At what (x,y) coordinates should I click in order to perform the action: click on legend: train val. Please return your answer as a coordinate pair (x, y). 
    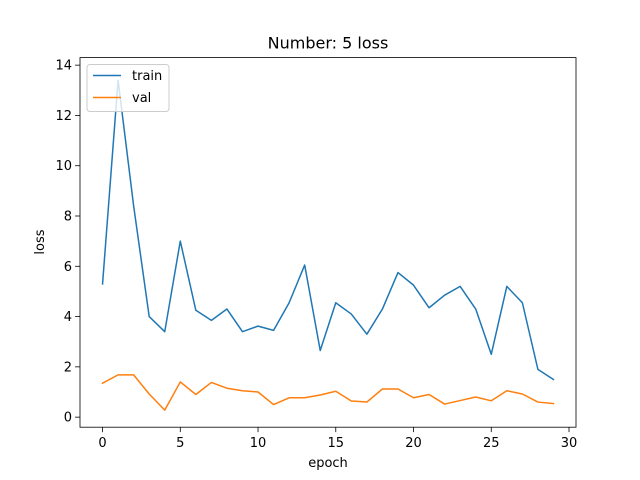
    Looking at the image, I should click on (128, 88).